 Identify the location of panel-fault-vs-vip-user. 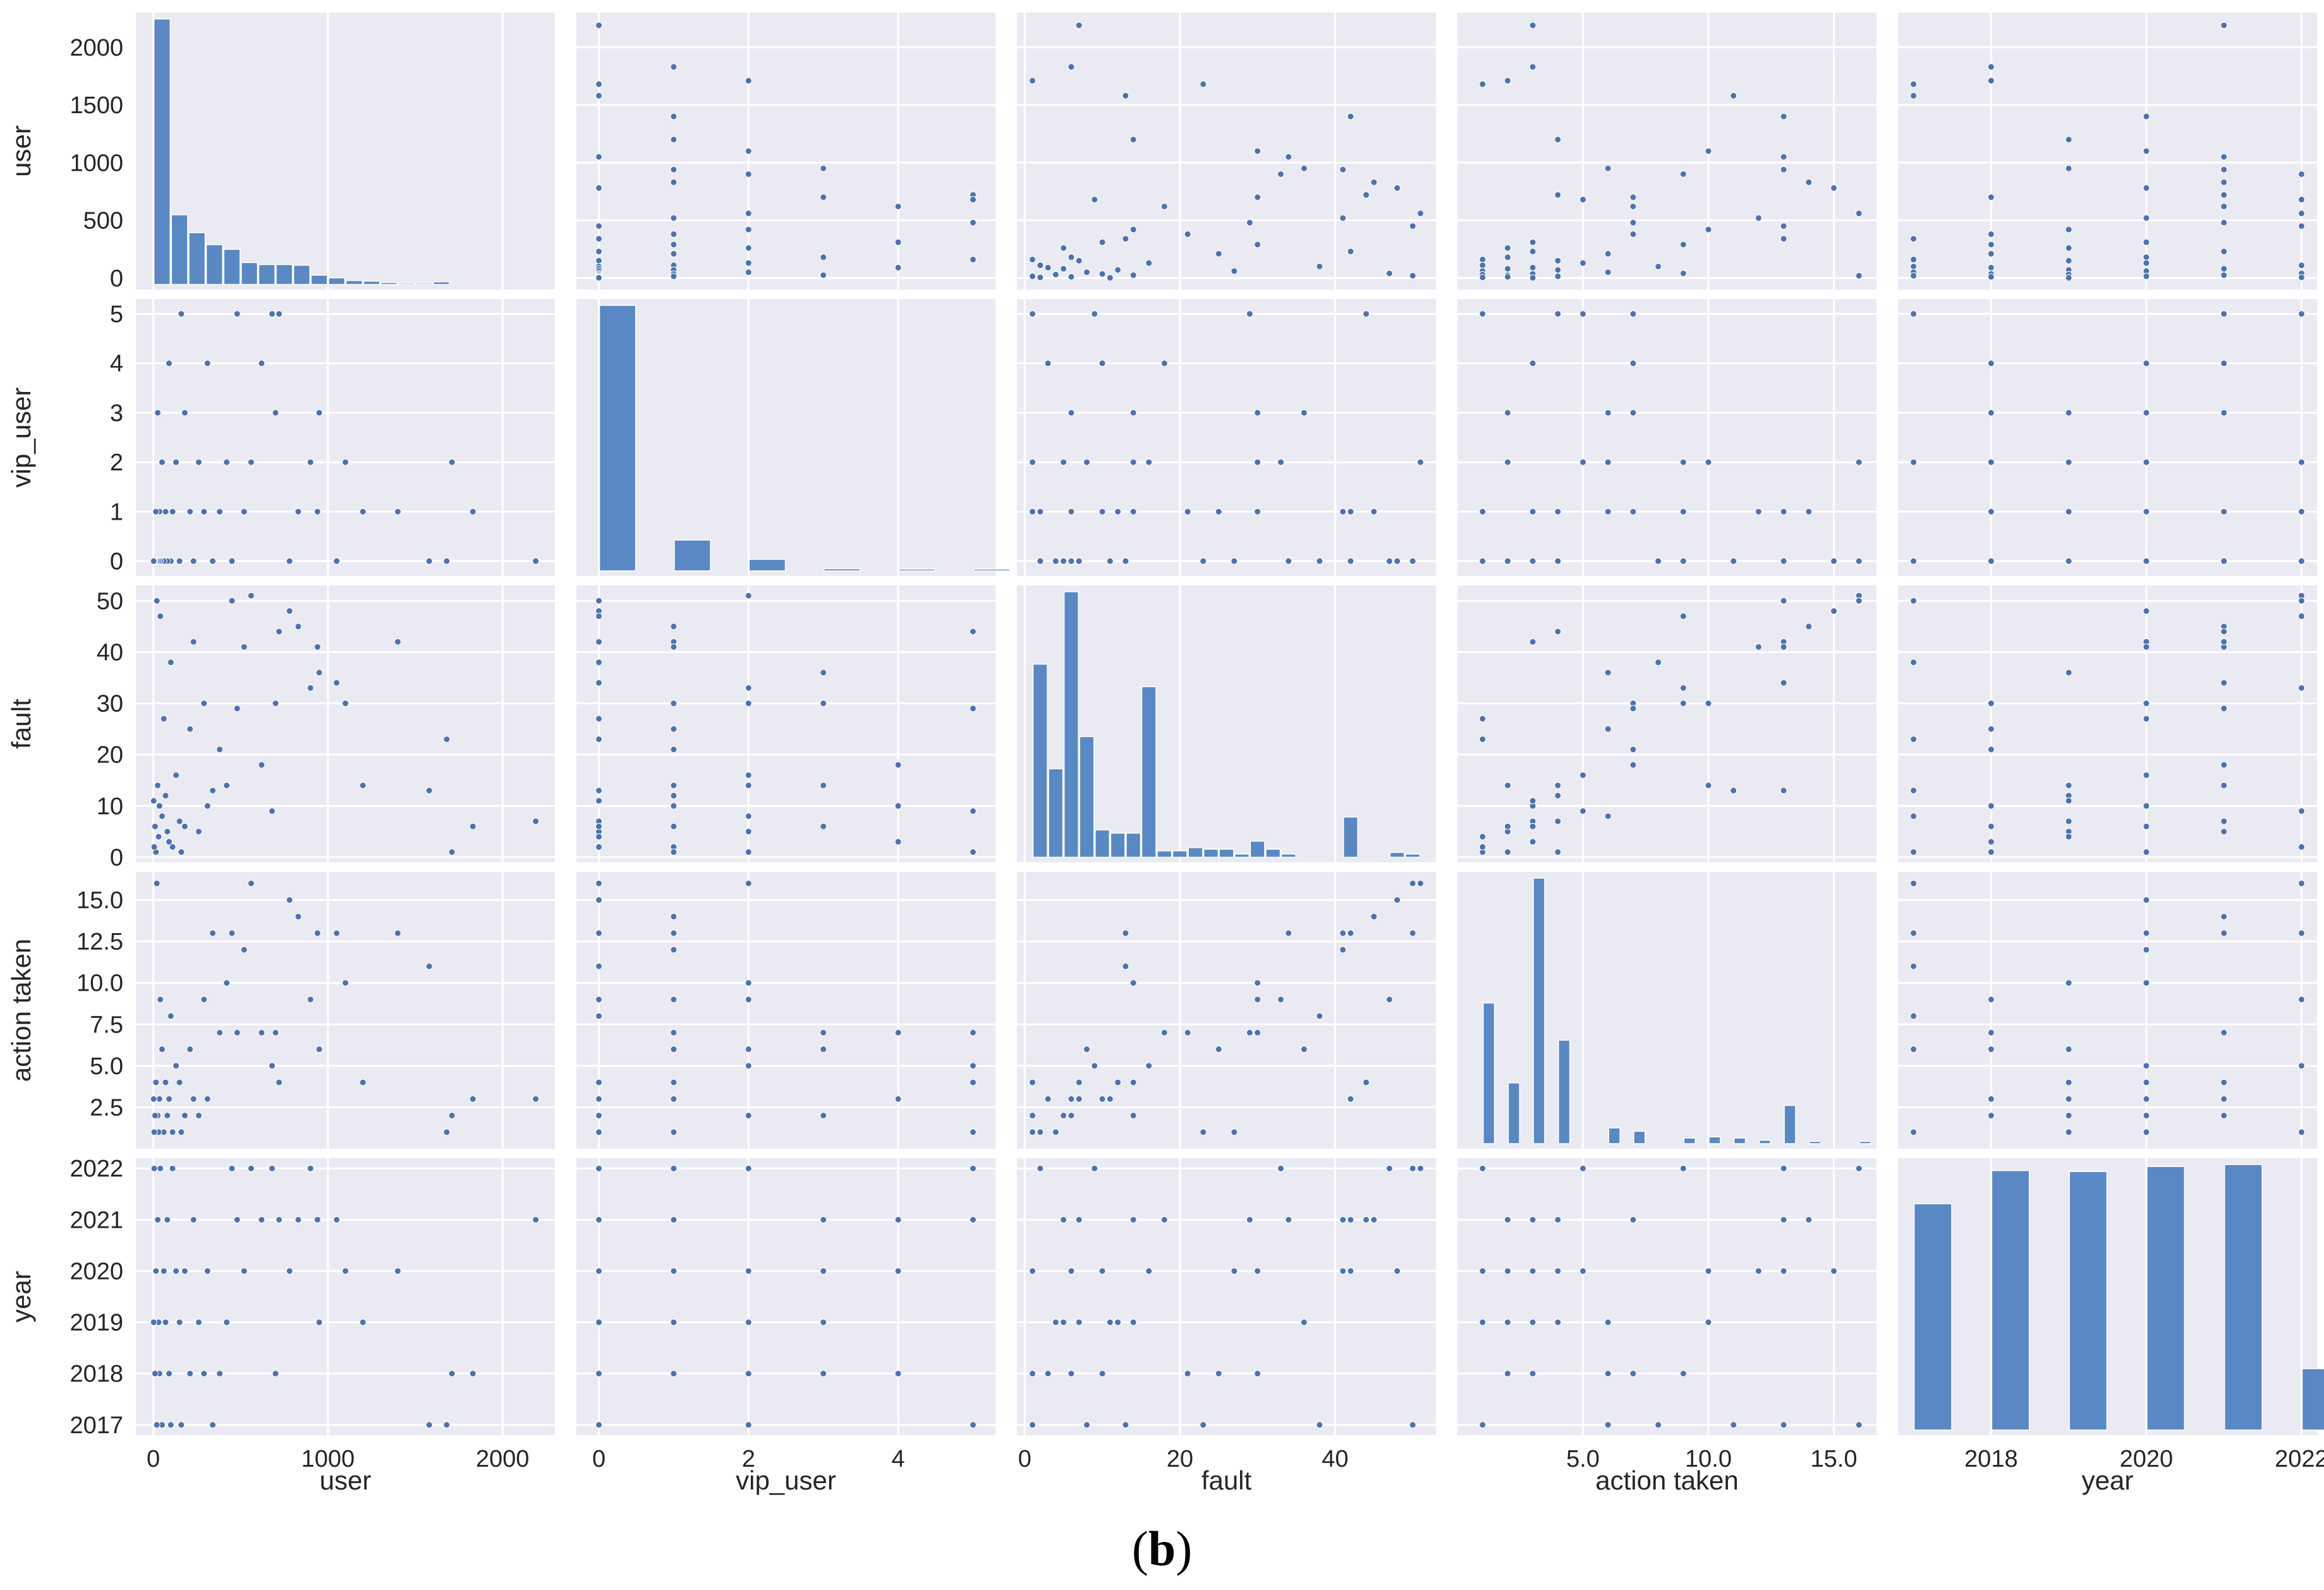
(785, 723).